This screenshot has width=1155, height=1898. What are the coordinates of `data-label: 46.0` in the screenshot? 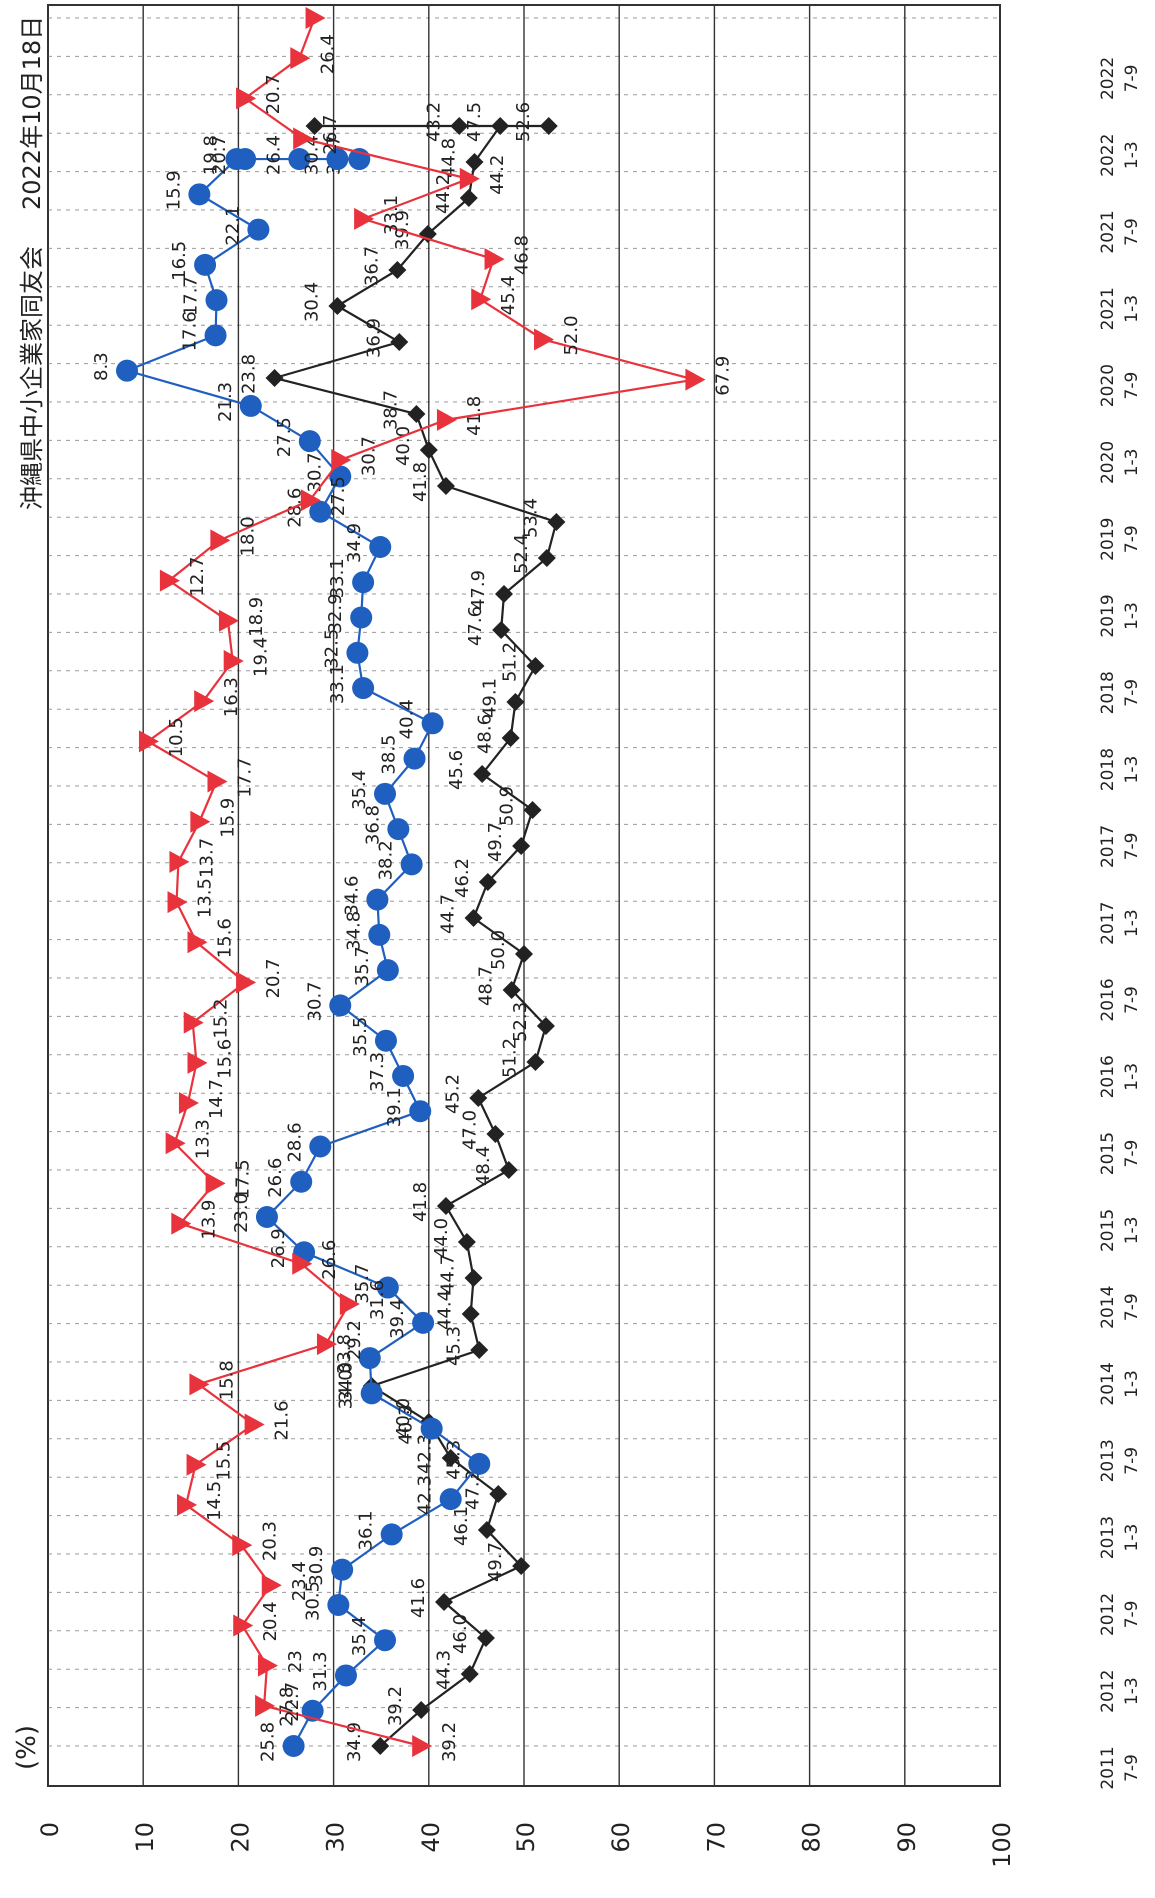 It's located at (460, 1634).